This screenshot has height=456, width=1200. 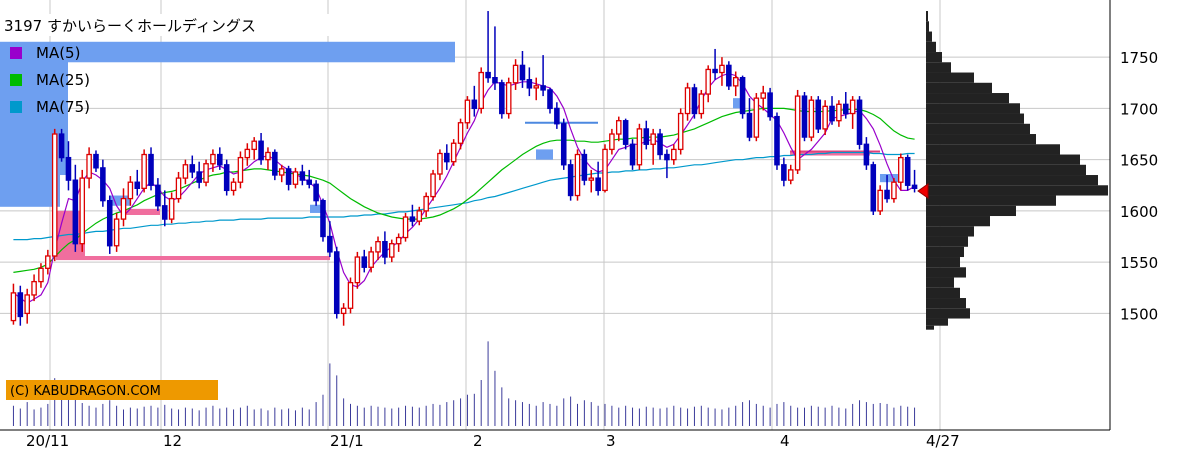 I want to click on legend-swatch-ma5, so click(x=16, y=53).